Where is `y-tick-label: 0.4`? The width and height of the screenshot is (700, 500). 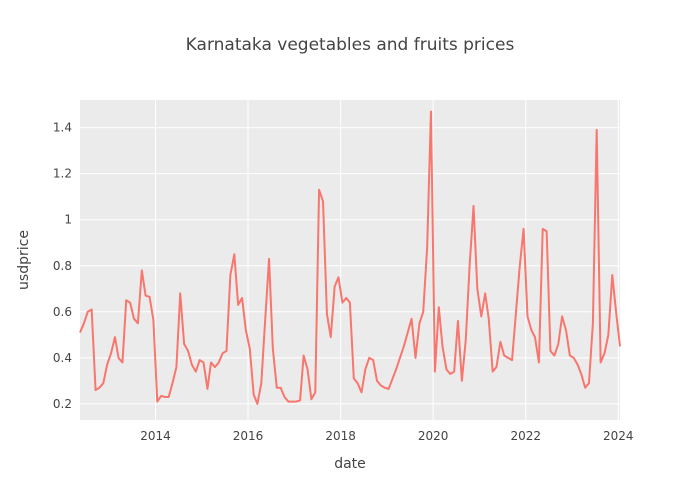
y-tick-label: 0.4 is located at coordinates (62, 358).